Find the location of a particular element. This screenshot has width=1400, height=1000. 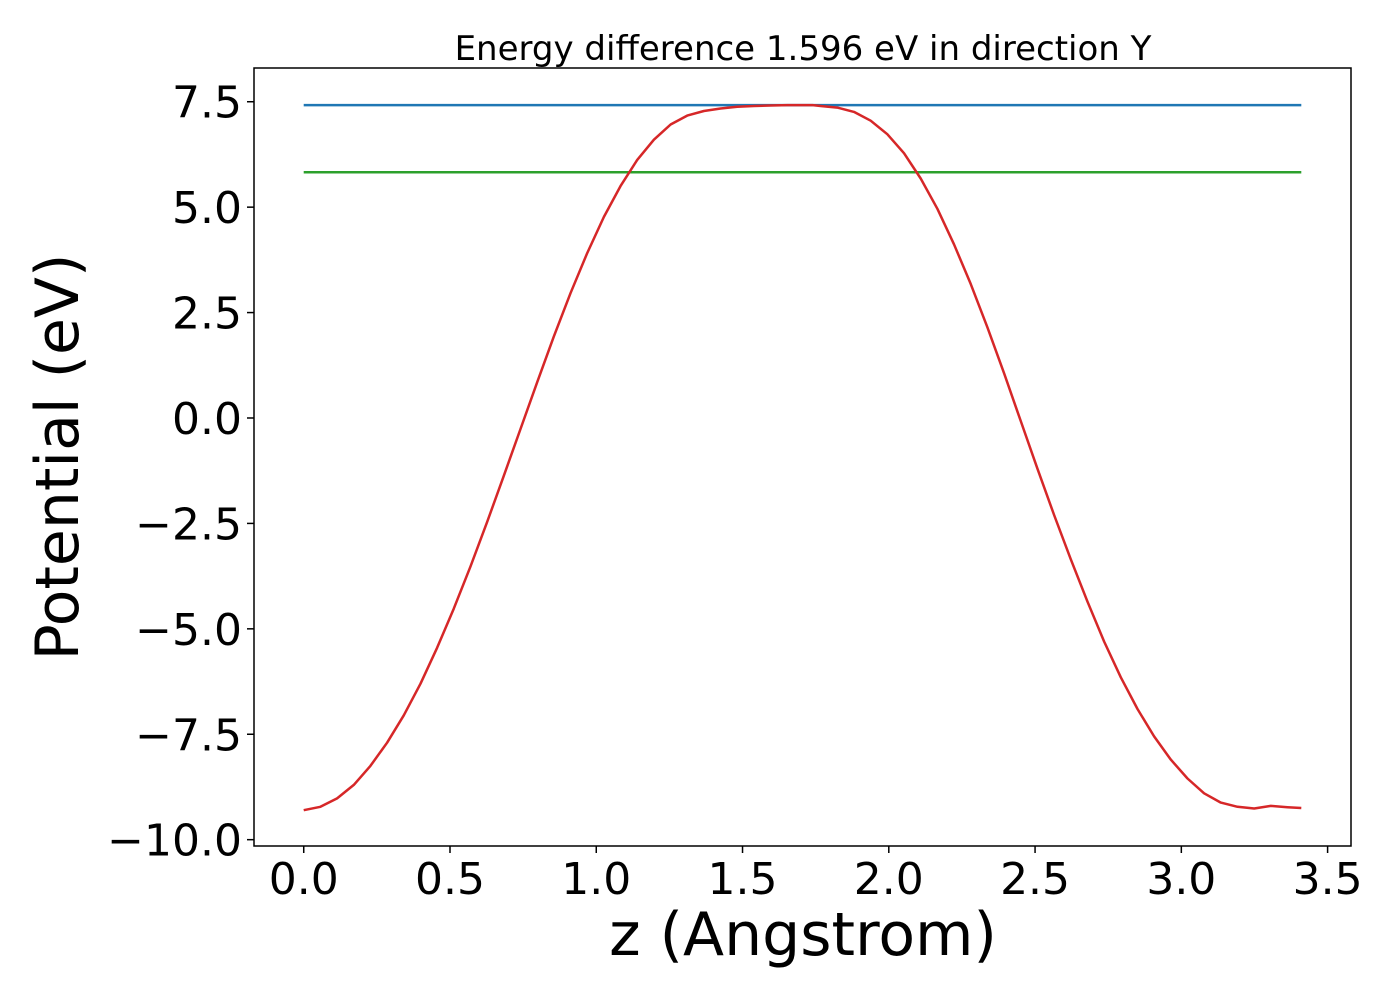

x-tick-label: 3.0 is located at coordinates (1181, 879).